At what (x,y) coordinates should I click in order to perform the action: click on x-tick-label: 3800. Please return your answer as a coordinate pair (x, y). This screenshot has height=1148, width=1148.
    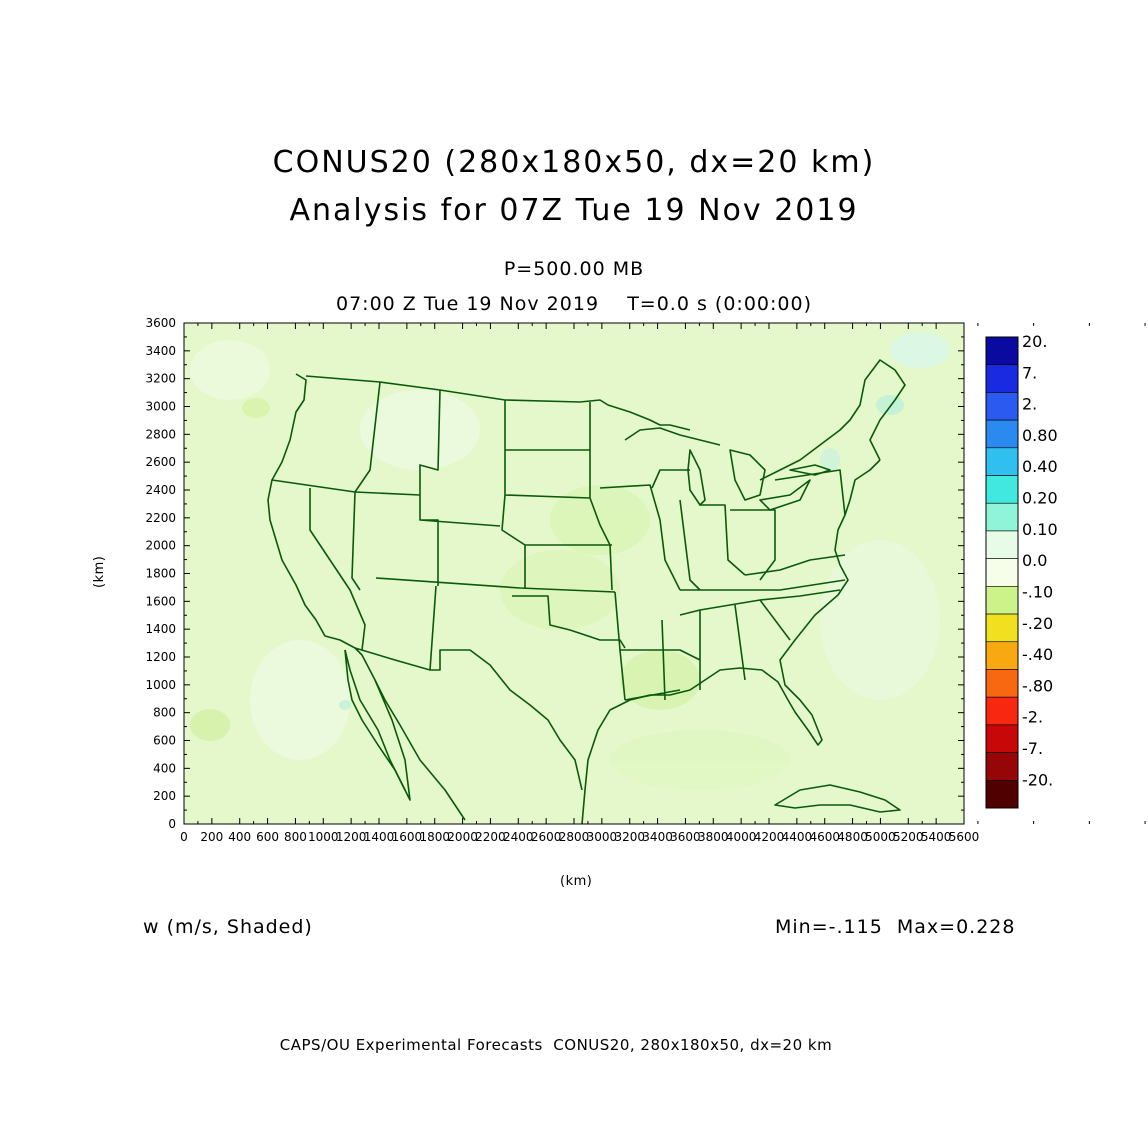
    Looking at the image, I should click on (713, 837).